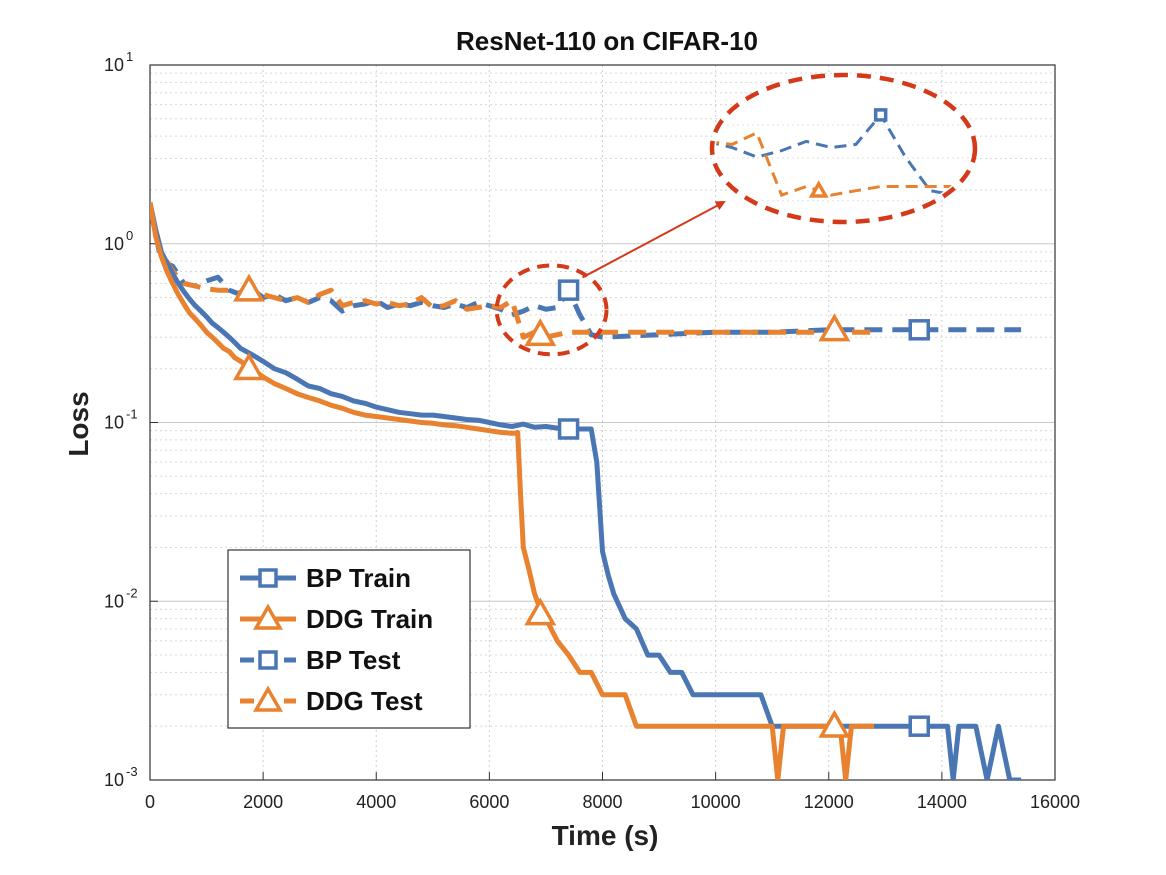  What do you see at coordinates (129, 235) in the screenshot?
I see `y-tick-exponent: 0` at bounding box center [129, 235].